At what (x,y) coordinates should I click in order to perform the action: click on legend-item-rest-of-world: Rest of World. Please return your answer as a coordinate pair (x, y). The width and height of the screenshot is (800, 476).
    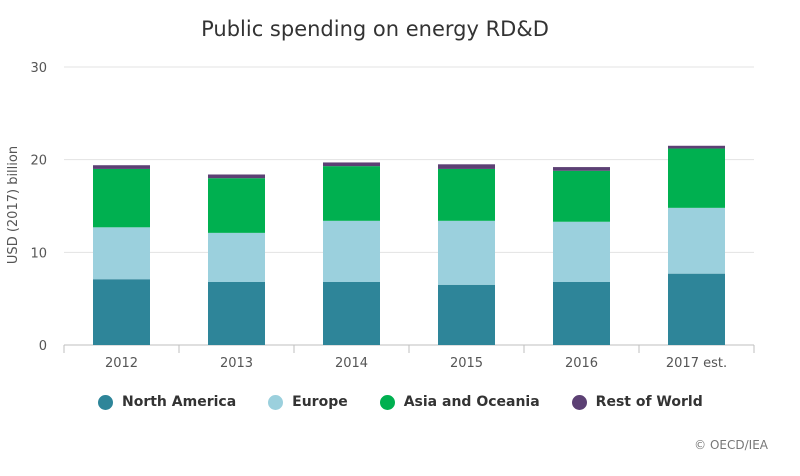
    Looking at the image, I should click on (637, 402).